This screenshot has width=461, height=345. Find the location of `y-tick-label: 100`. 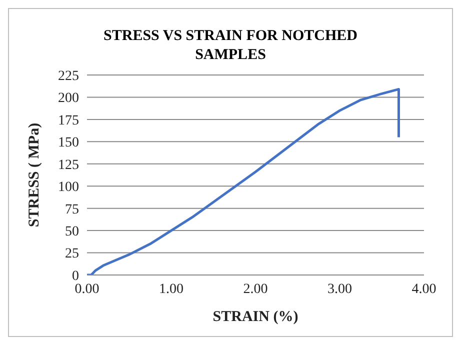

y-tick-label: 100 is located at coordinates (68, 188).